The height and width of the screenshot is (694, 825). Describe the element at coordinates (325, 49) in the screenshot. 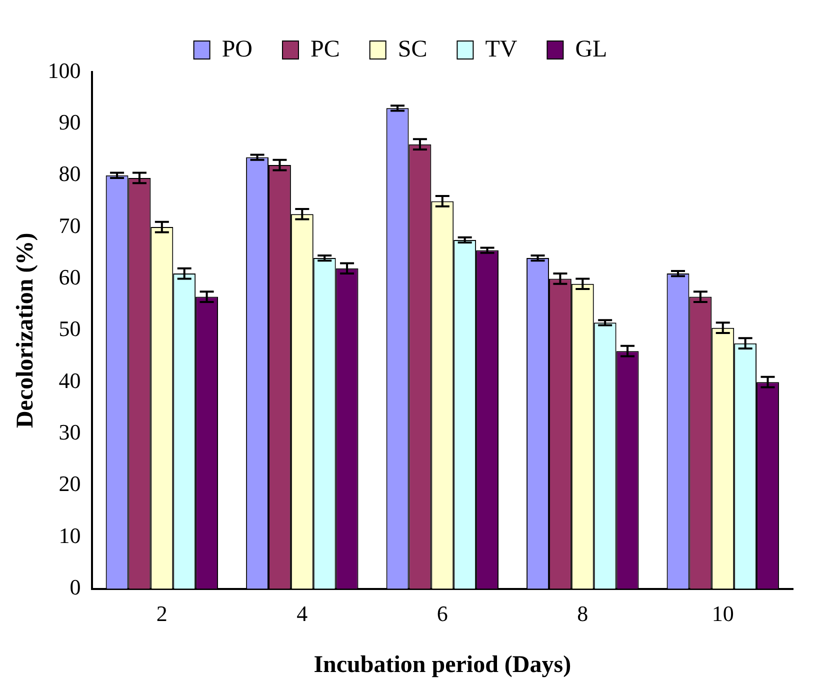

I see `legend-label: PC` at that location.